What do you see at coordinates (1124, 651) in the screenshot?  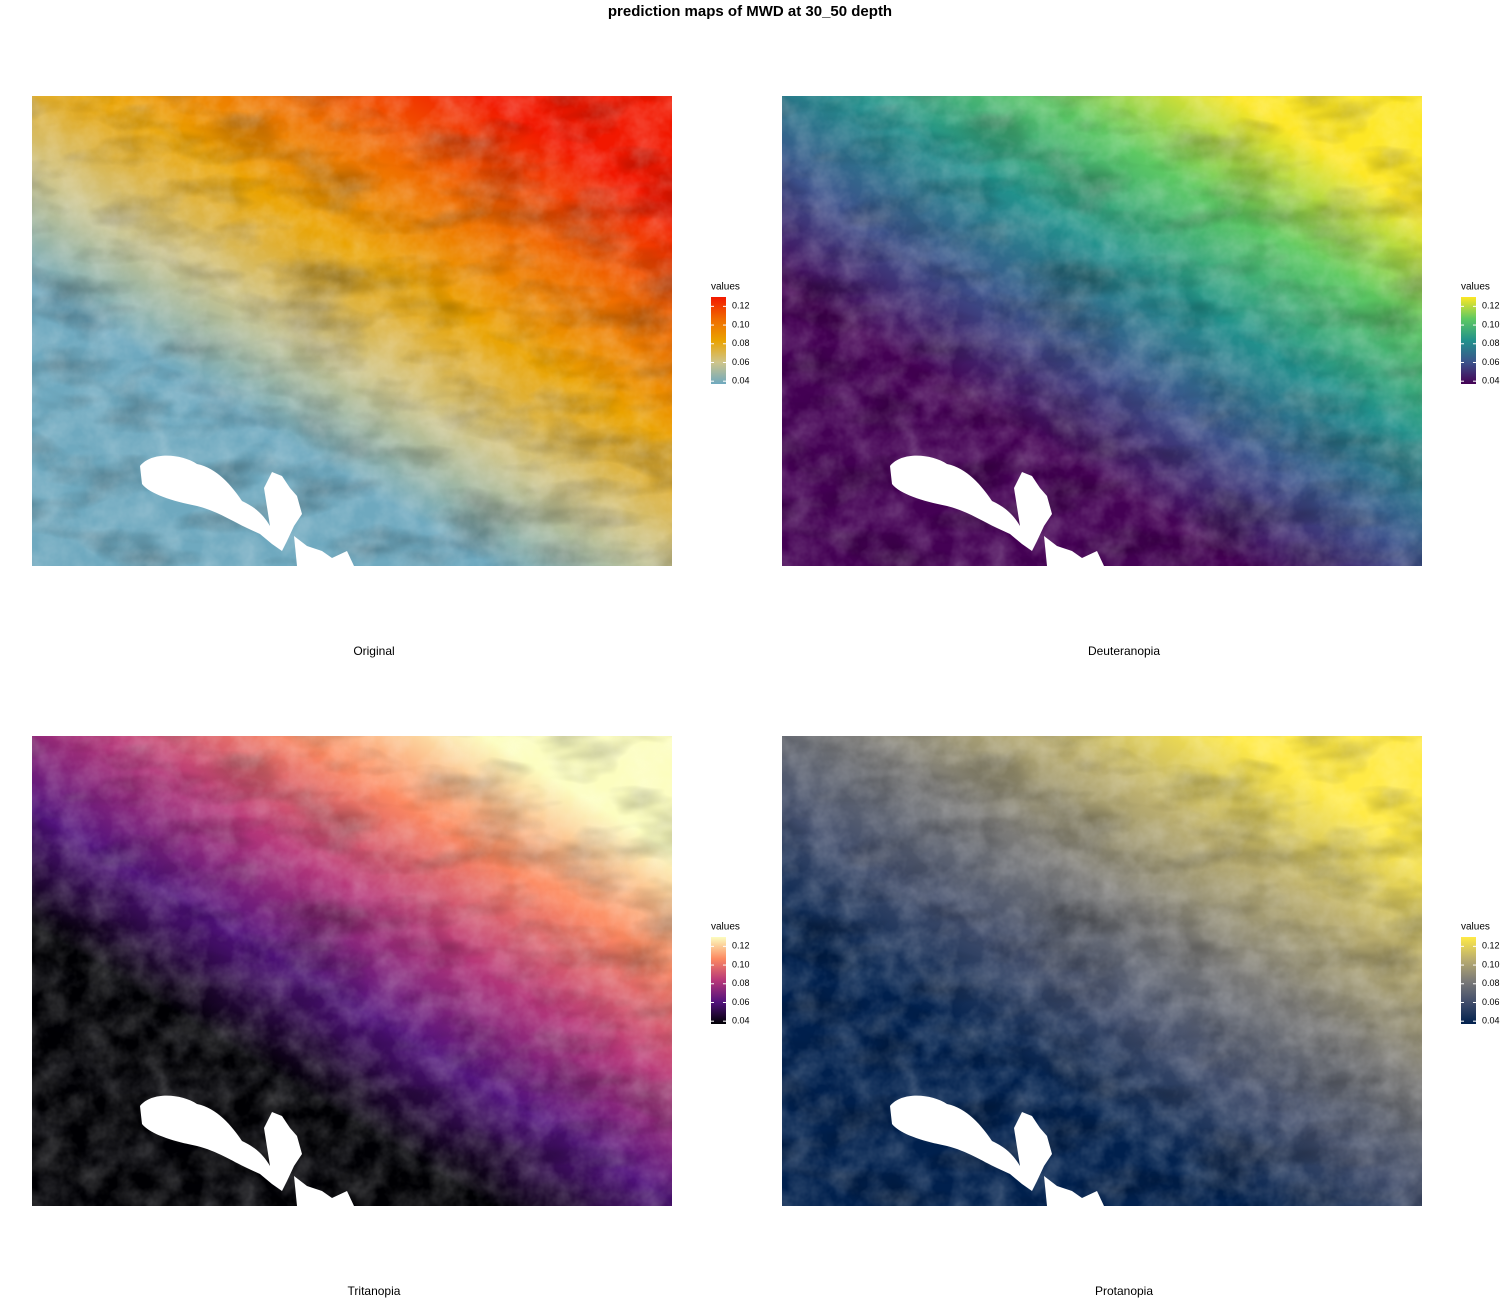 I see `panel-caption: Deuteranopia` at bounding box center [1124, 651].